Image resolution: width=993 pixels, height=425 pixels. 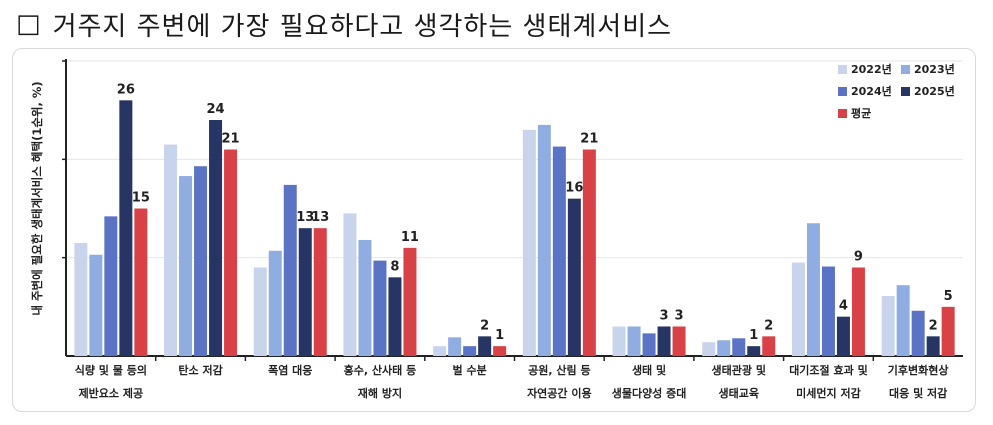 What do you see at coordinates (200, 370) in the screenshot?
I see `x-tick-label: 탄소 저감` at bounding box center [200, 370].